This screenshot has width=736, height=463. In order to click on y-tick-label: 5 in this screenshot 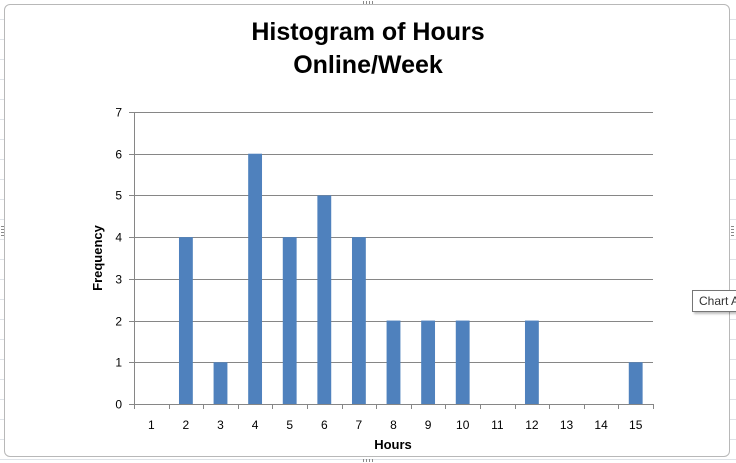, I will do `click(118, 196)`.